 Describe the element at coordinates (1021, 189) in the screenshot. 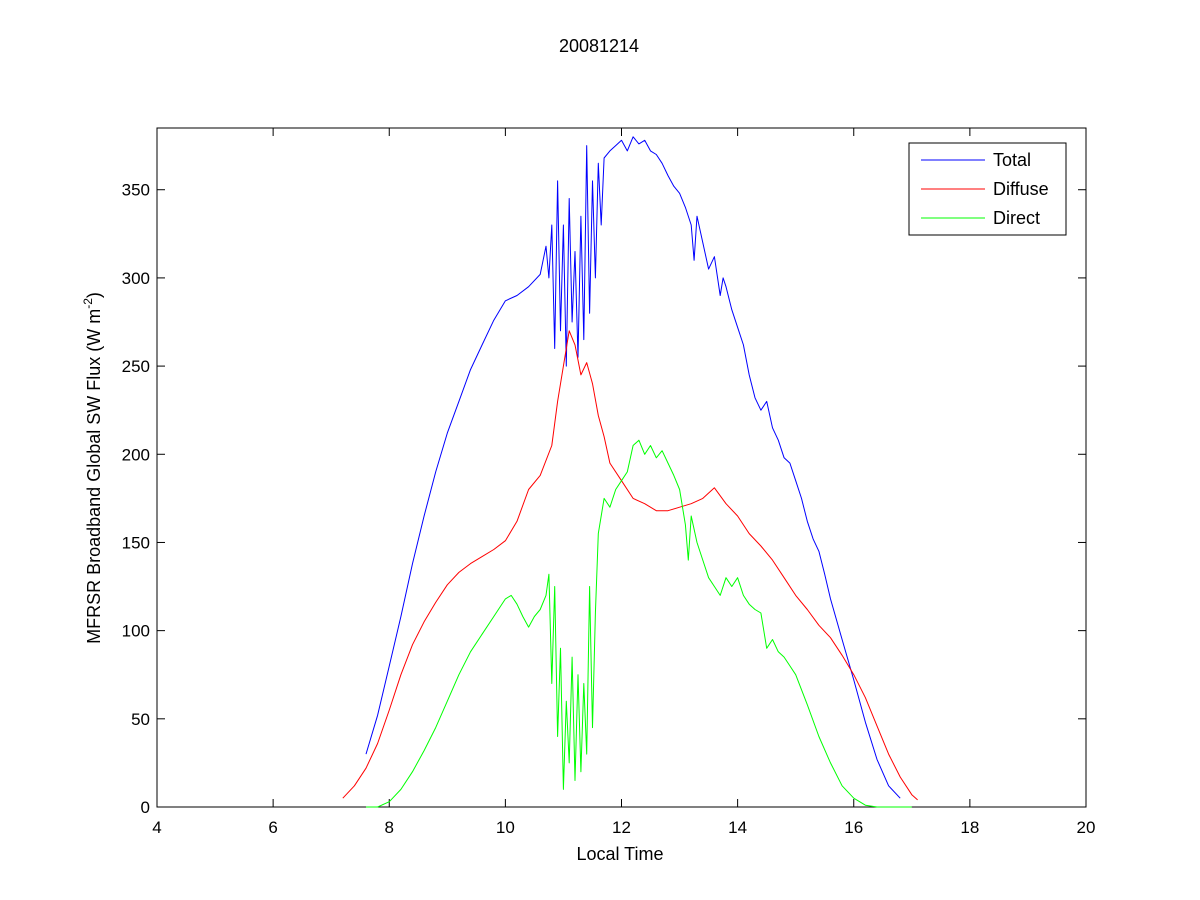

I see `legend-label-diffuse: Diffuse` at that location.